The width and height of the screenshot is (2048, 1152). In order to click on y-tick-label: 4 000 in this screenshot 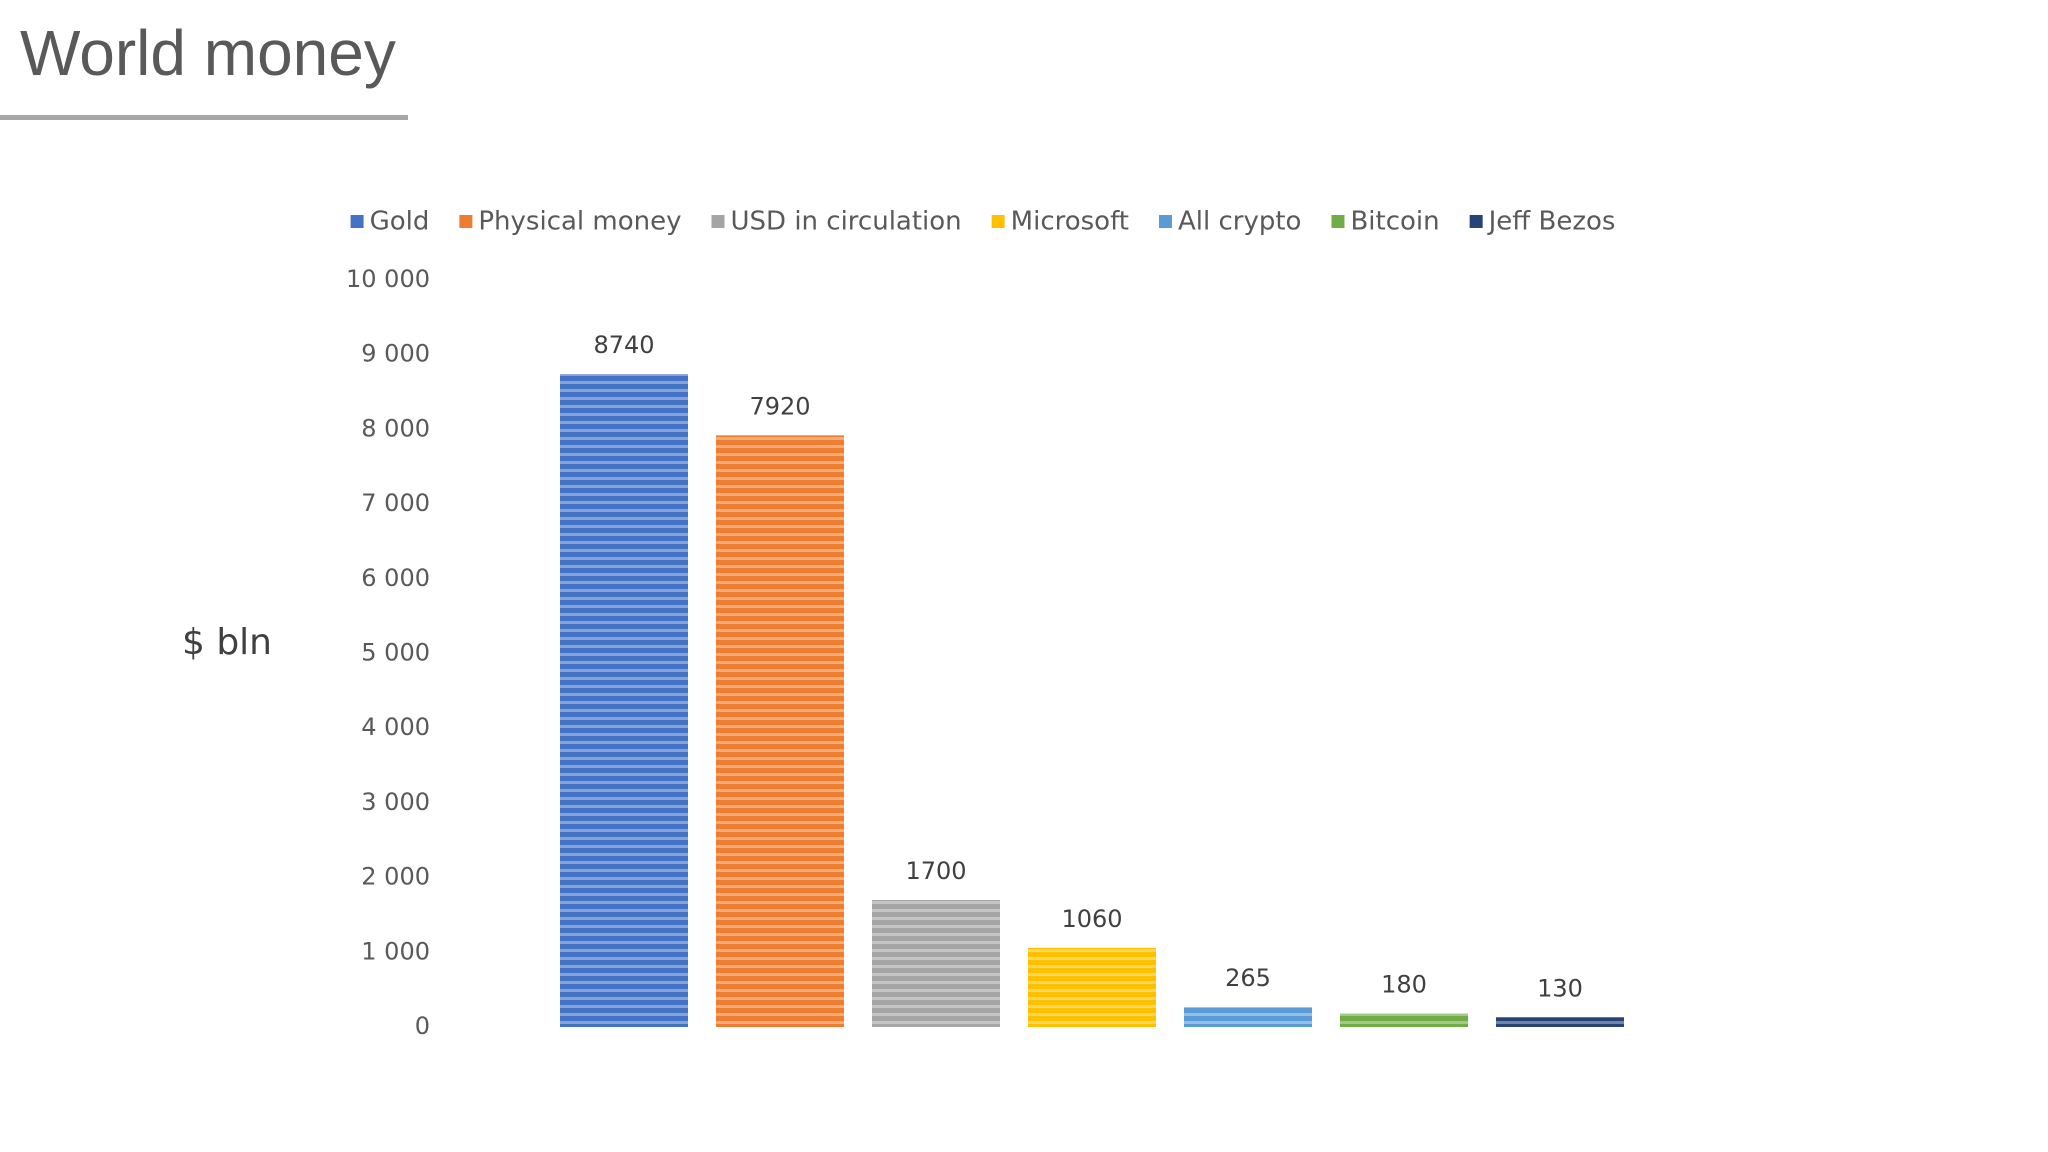, I will do `click(395, 727)`.